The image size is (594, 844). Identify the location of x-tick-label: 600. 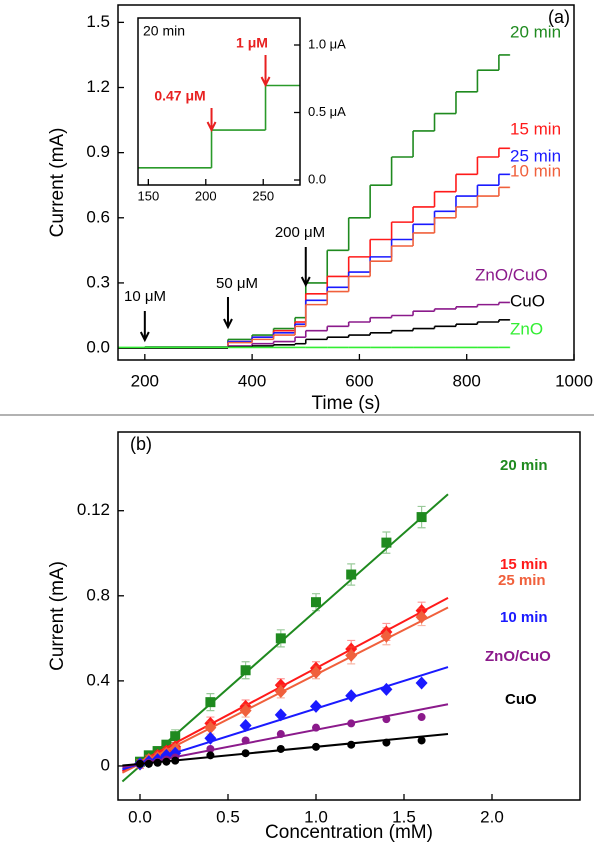
(359, 380).